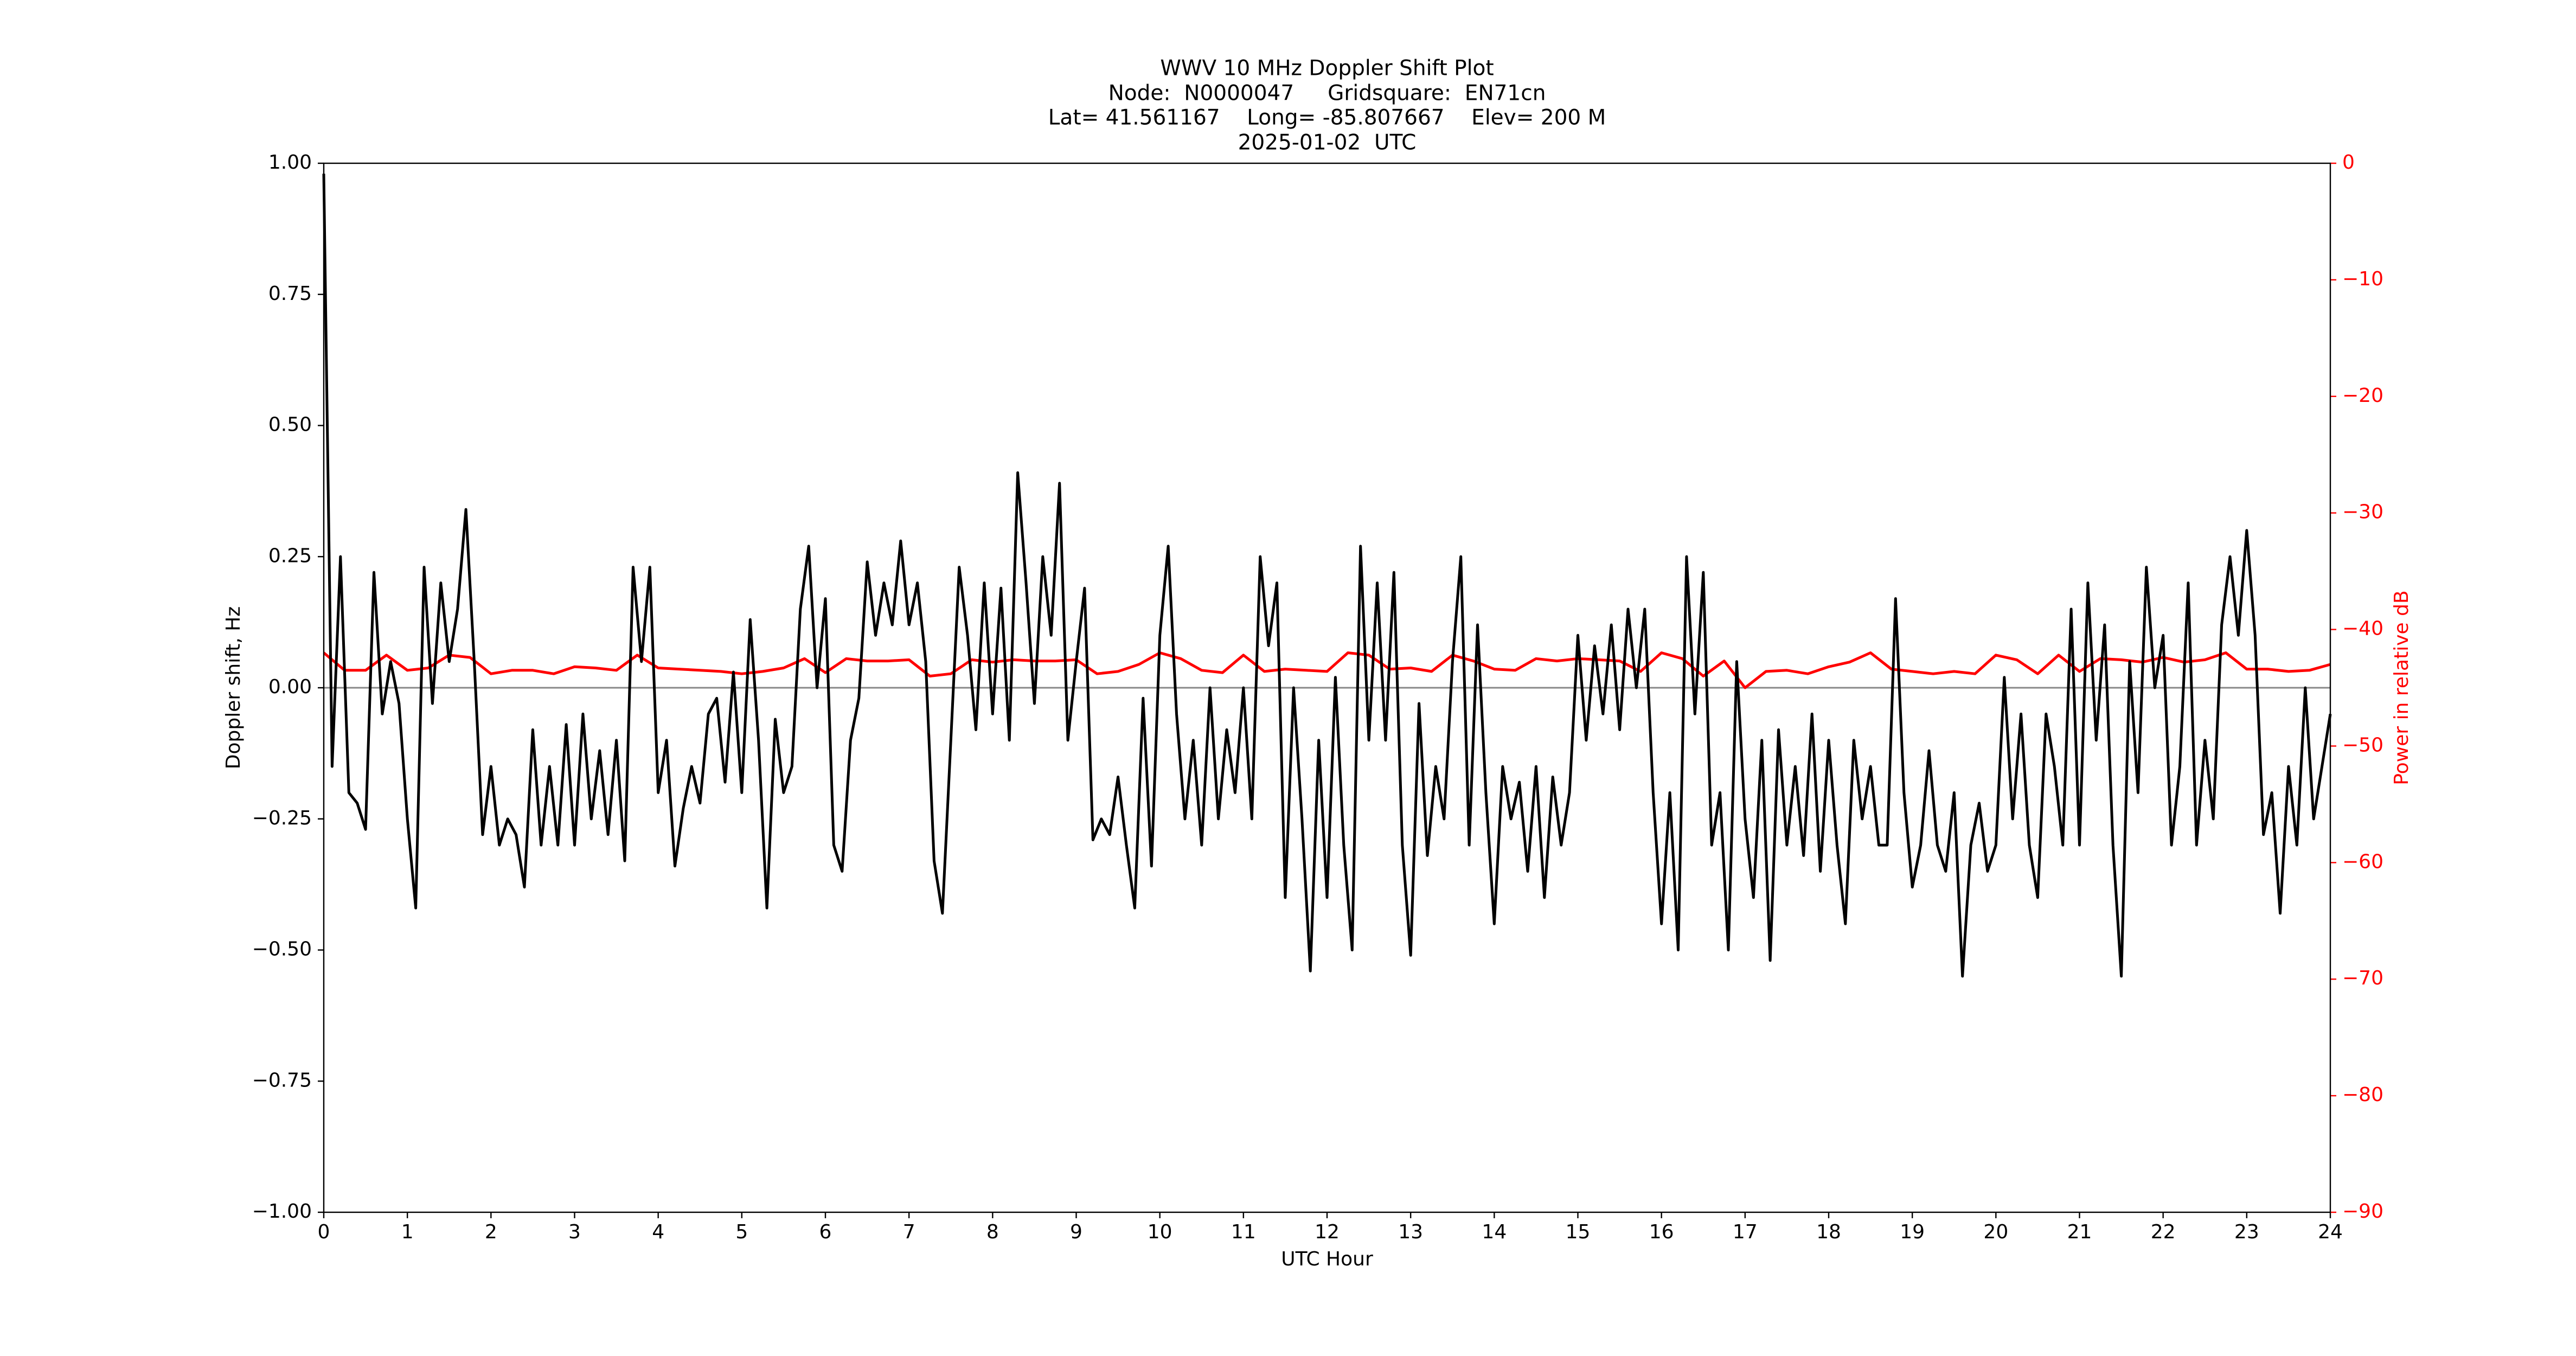 The width and height of the screenshot is (2576, 1356). I want to click on x-tick-label: 17, so click(1745, 1232).